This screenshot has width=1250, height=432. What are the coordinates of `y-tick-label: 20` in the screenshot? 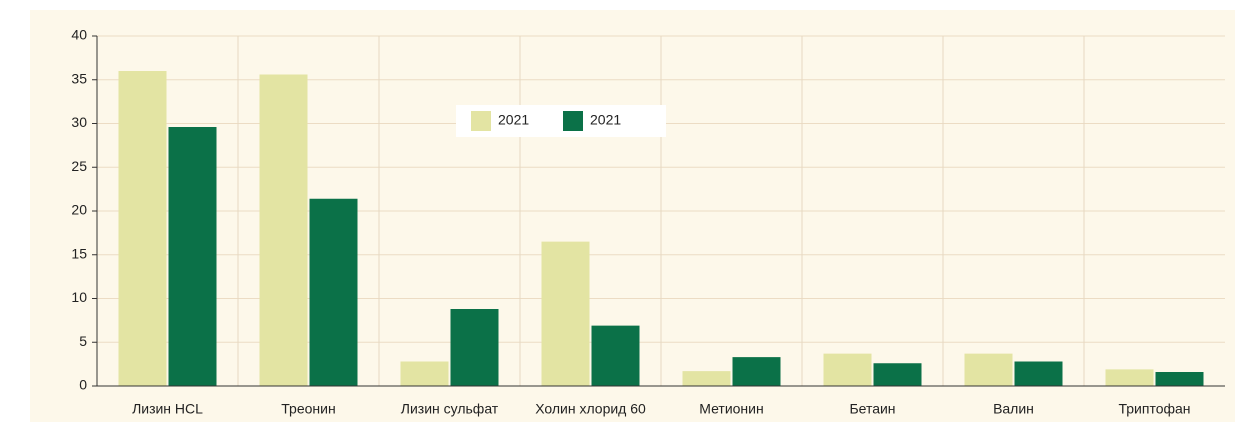 It's located at (79, 210).